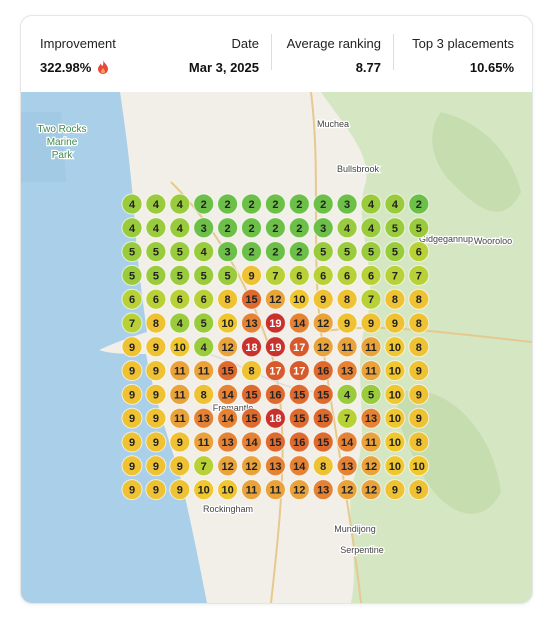 The image size is (547, 620). What do you see at coordinates (251, 395) in the screenshot?
I see `rank-label: 15` at bounding box center [251, 395].